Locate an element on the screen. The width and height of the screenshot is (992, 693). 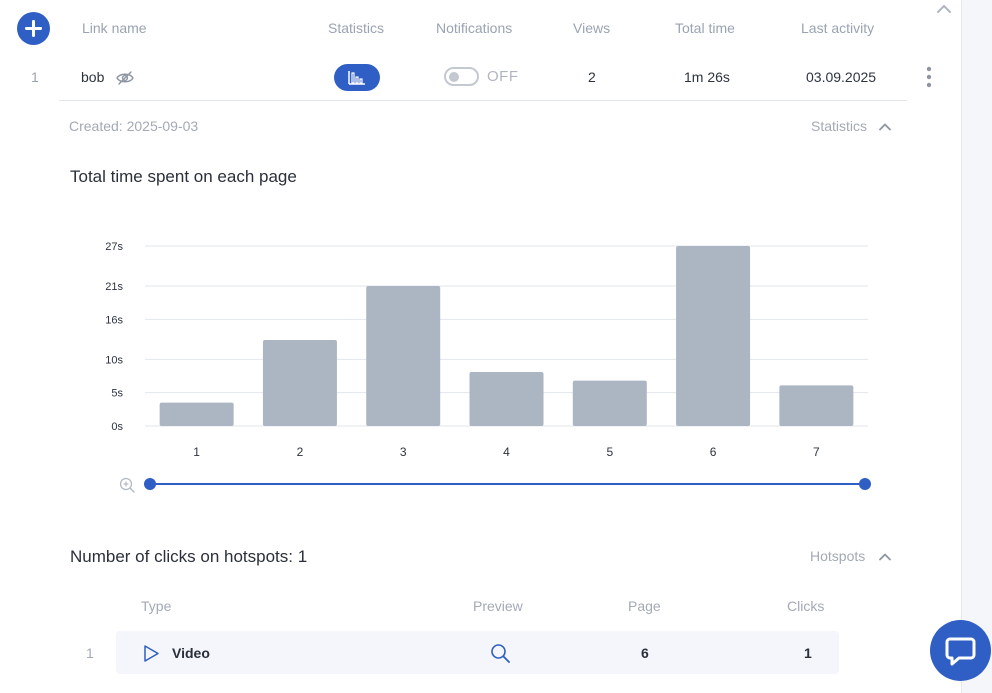
x-tick-label: 5 is located at coordinates (609, 452).